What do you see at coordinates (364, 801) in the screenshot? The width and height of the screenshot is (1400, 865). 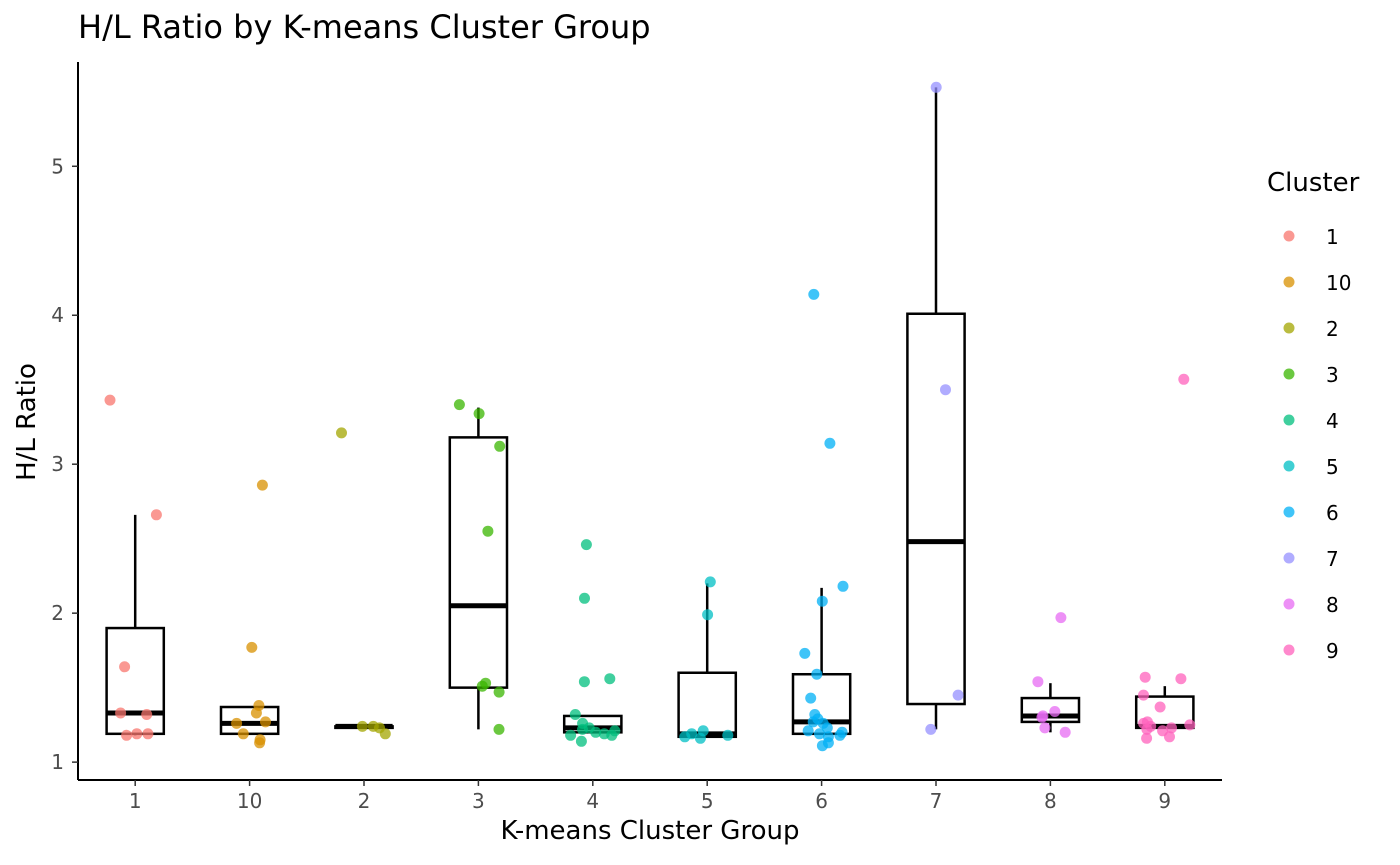 I see `x-tick-label: 2` at bounding box center [364, 801].